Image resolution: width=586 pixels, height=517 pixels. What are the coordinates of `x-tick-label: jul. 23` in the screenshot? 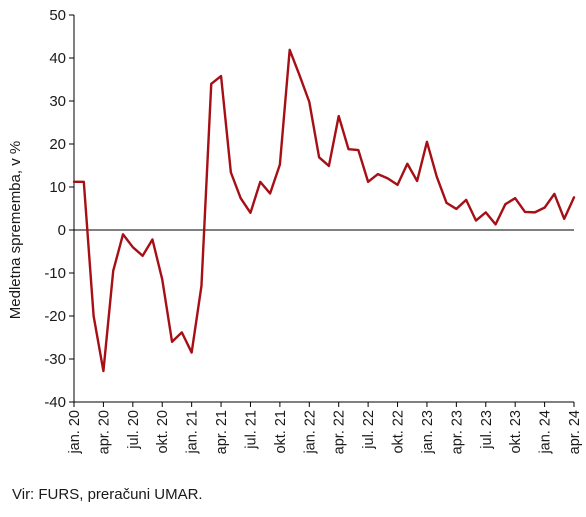 It's located at (487, 430).